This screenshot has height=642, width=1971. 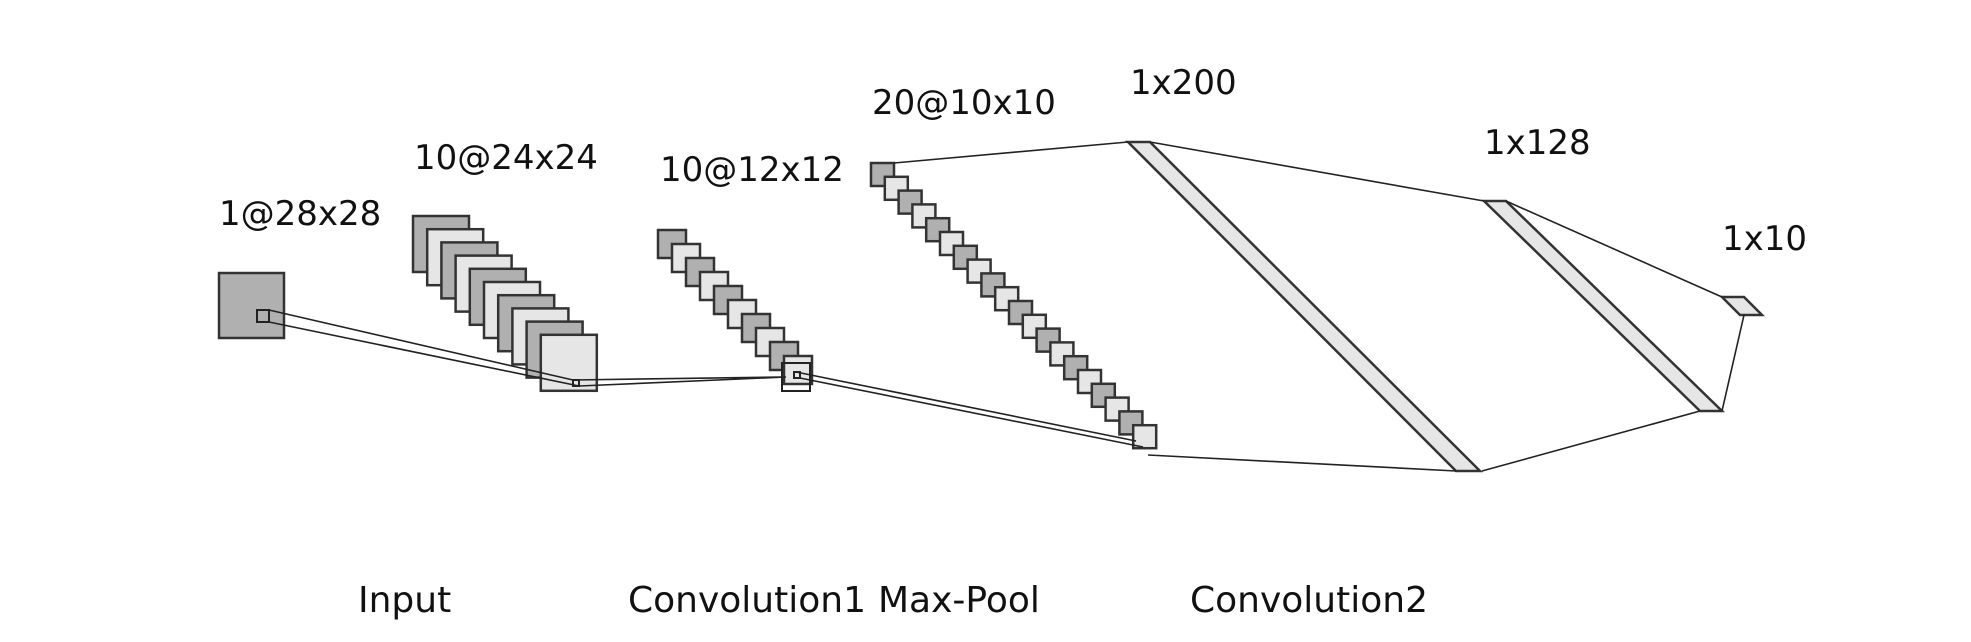 I want to click on input-kernel-square, so click(x=263, y=316).